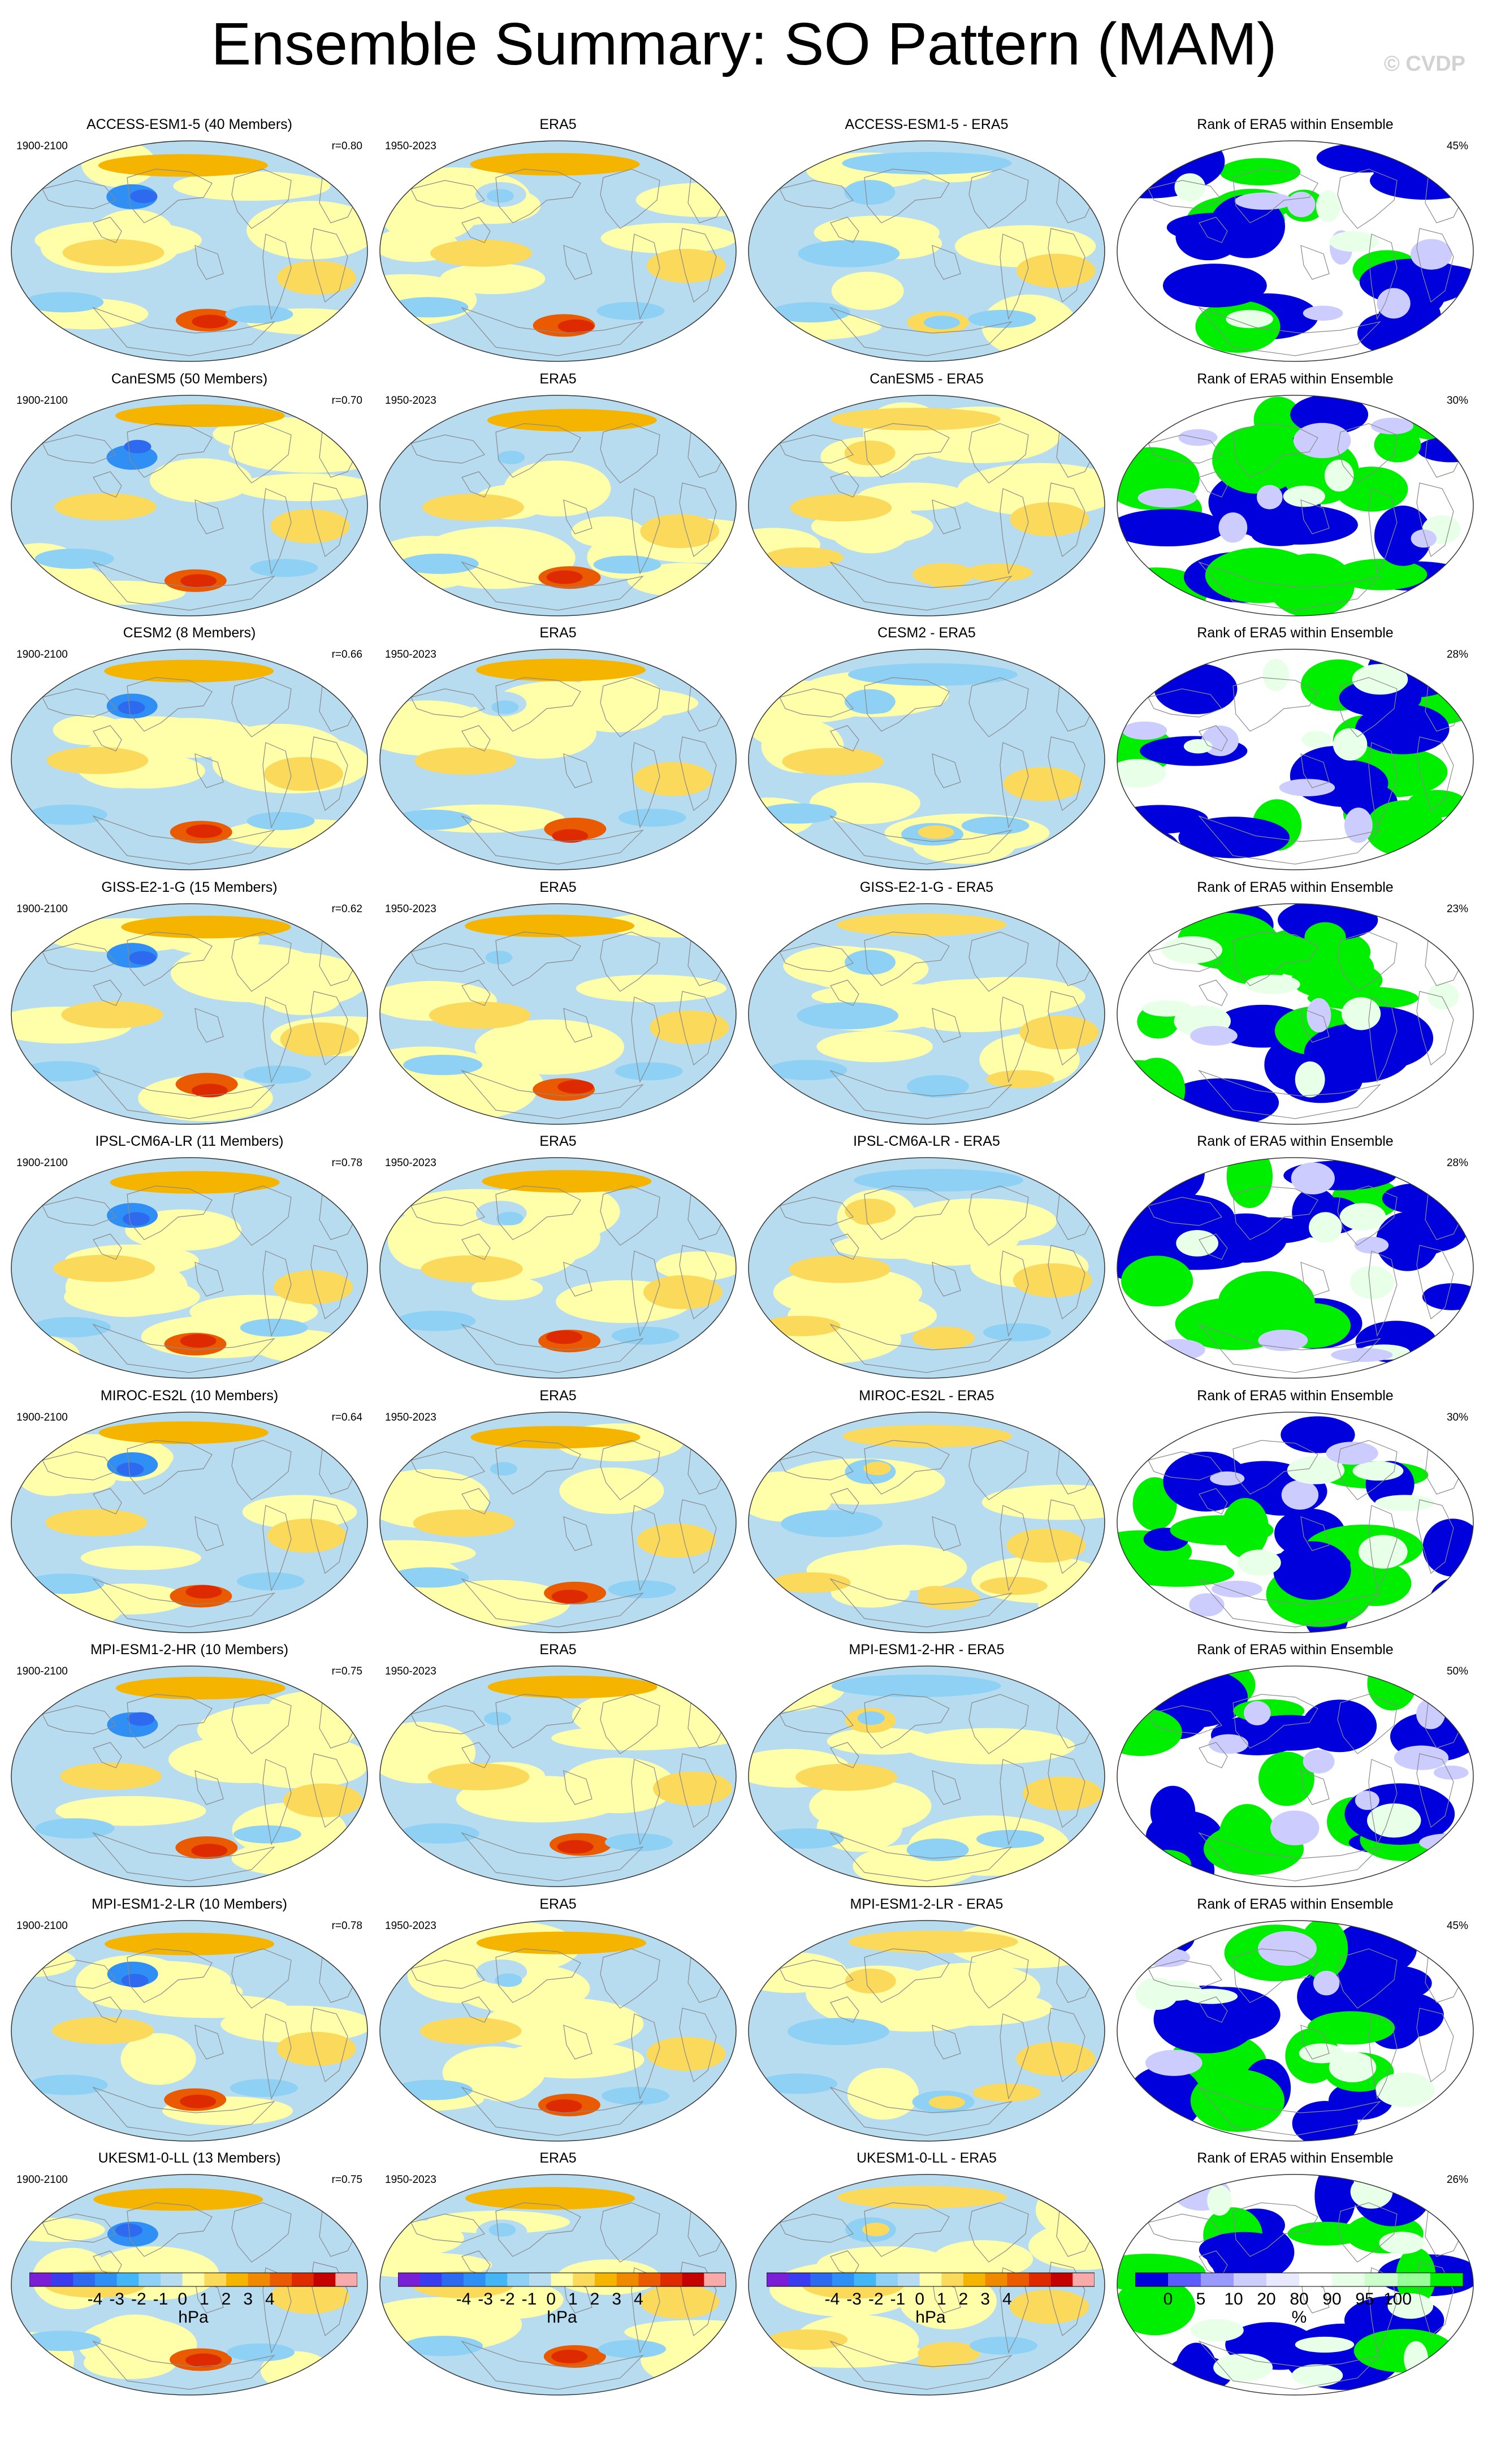 The width and height of the screenshot is (1488, 2464). I want to click on diff-panel: MPI-ESM1-2-HR - ERA5, so click(927, 1766).